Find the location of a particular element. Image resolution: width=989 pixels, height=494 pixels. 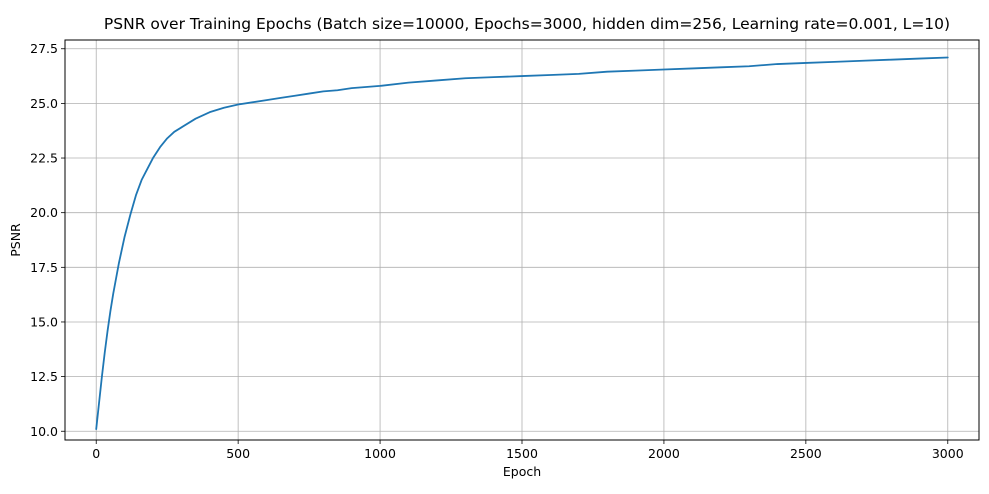

y-tick-label: 22.5 is located at coordinates (44, 158).